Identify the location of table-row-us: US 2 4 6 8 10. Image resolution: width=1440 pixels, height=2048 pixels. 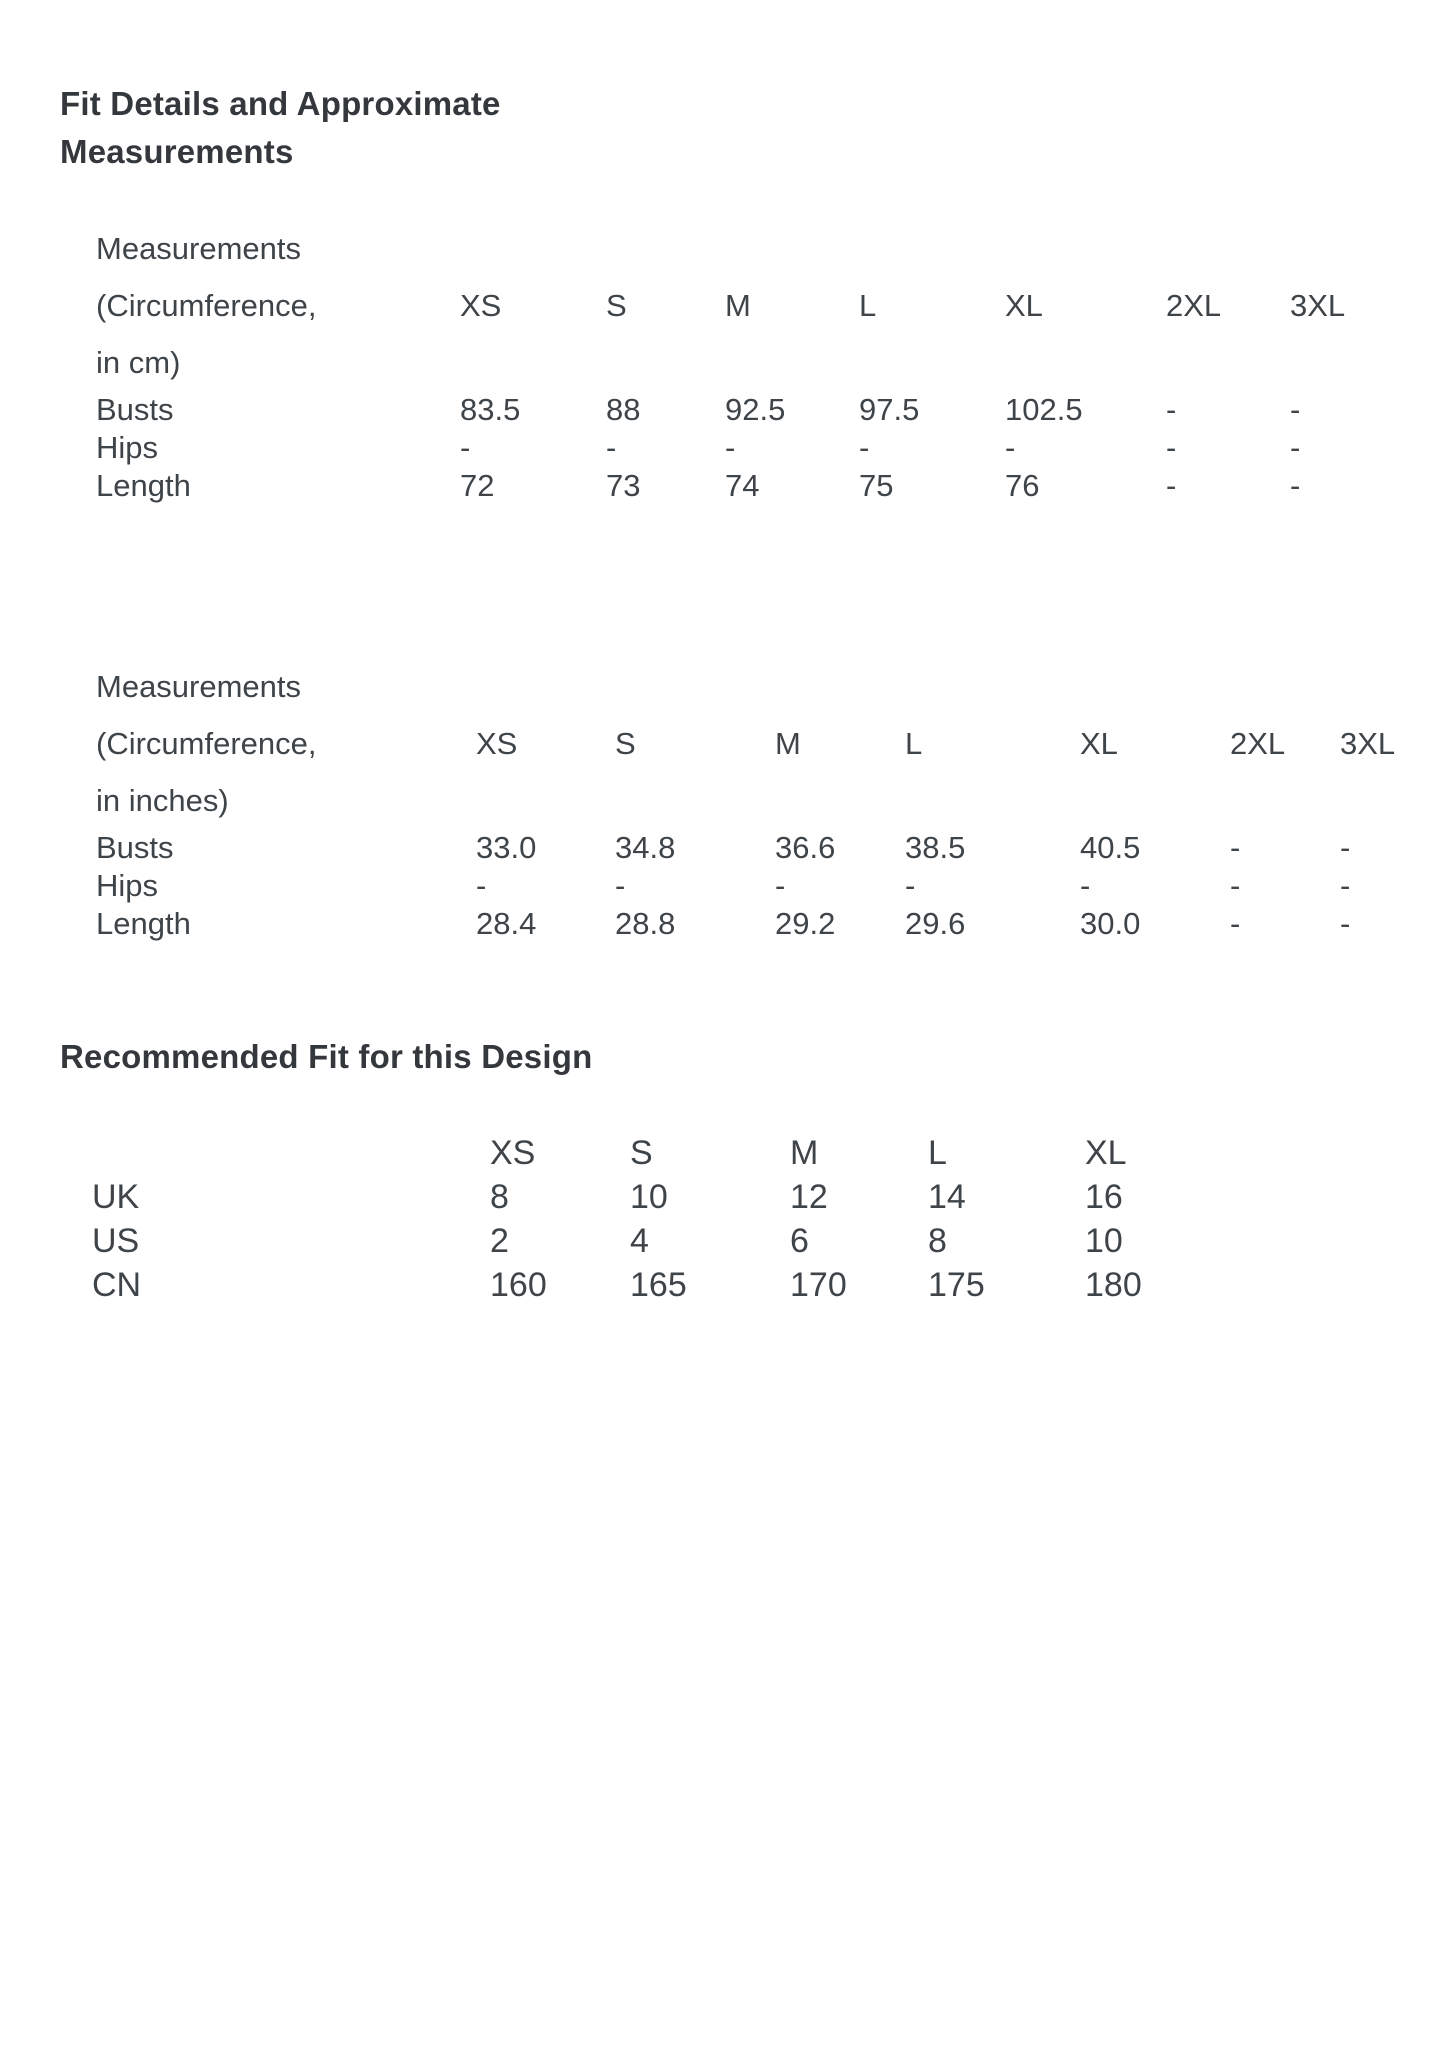
(642, 1241).